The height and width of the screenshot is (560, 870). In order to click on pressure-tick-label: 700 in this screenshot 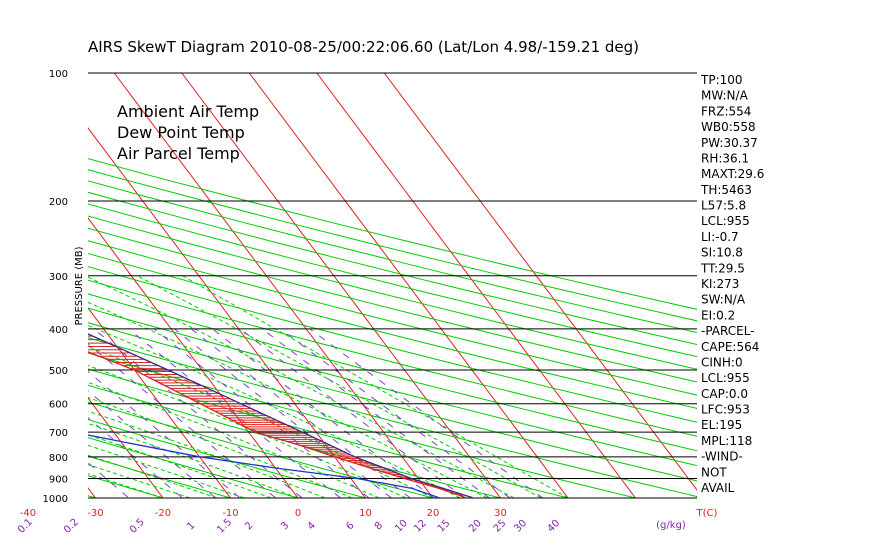, I will do `click(58, 433)`.